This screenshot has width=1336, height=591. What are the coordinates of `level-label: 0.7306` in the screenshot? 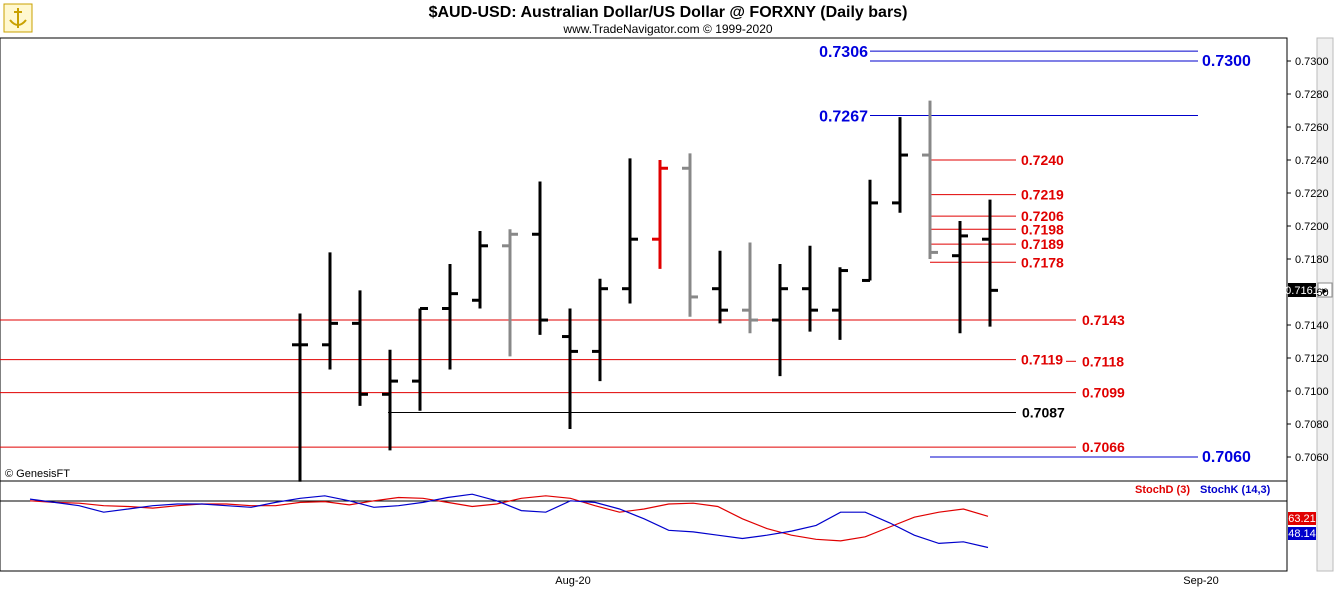 It's located at (843, 52).